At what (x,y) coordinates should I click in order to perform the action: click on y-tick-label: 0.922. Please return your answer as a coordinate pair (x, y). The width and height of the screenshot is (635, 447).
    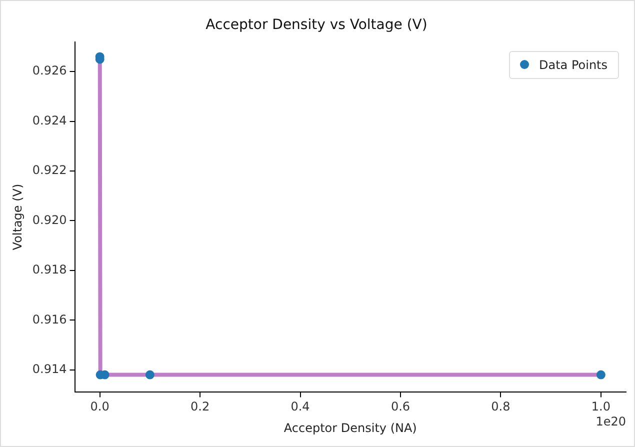
    Looking at the image, I should click on (49, 170).